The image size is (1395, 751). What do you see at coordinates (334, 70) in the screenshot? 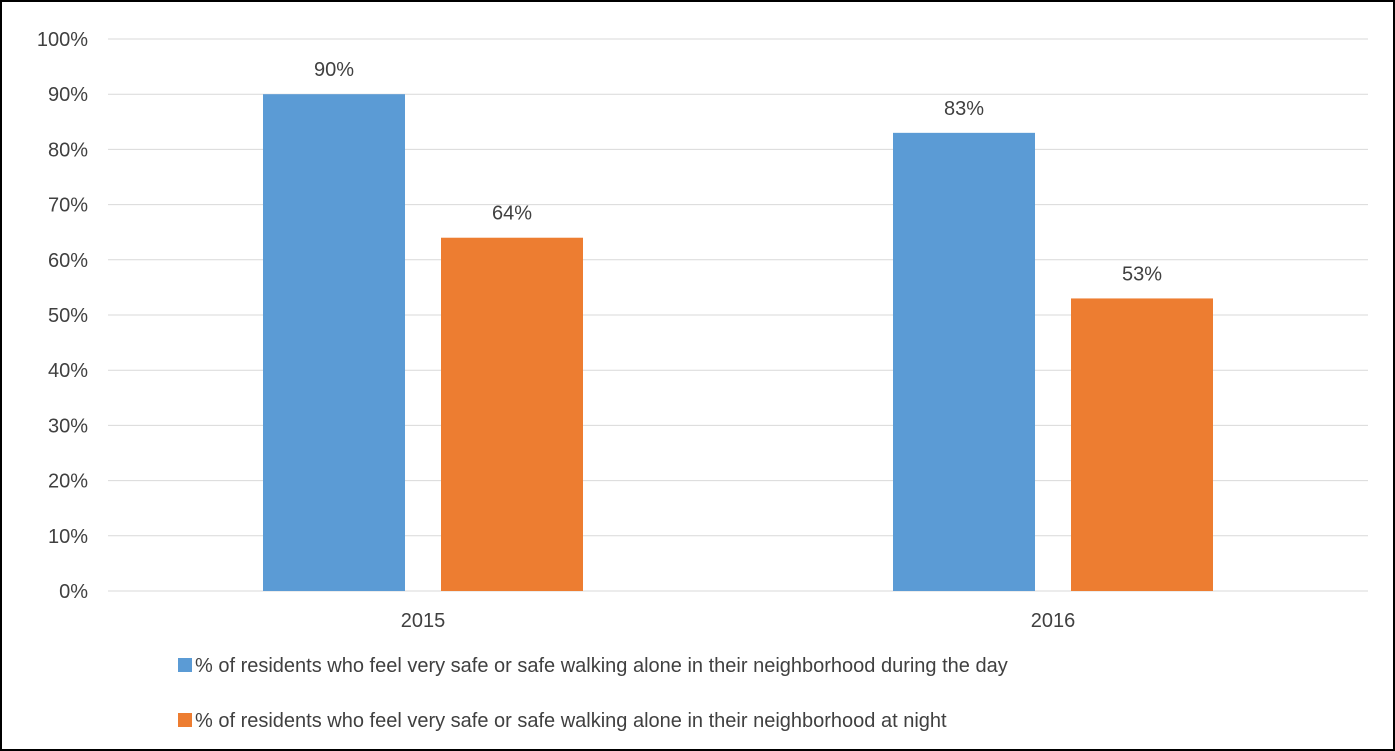
I see `data-label: 90%` at bounding box center [334, 70].